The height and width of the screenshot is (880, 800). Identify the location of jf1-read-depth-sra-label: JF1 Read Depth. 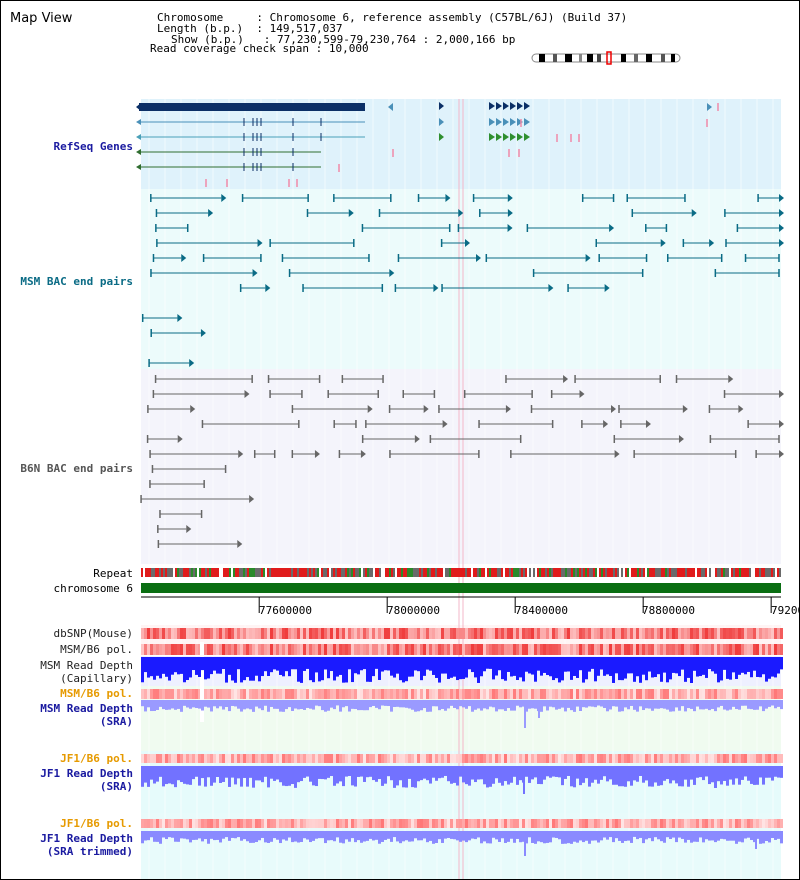
(86, 773).